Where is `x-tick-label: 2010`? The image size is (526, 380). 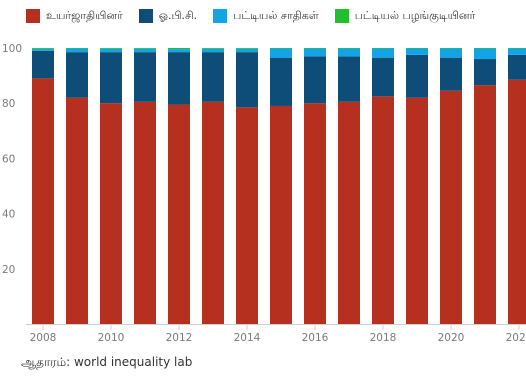 x-tick-label: 2010 is located at coordinates (111, 338).